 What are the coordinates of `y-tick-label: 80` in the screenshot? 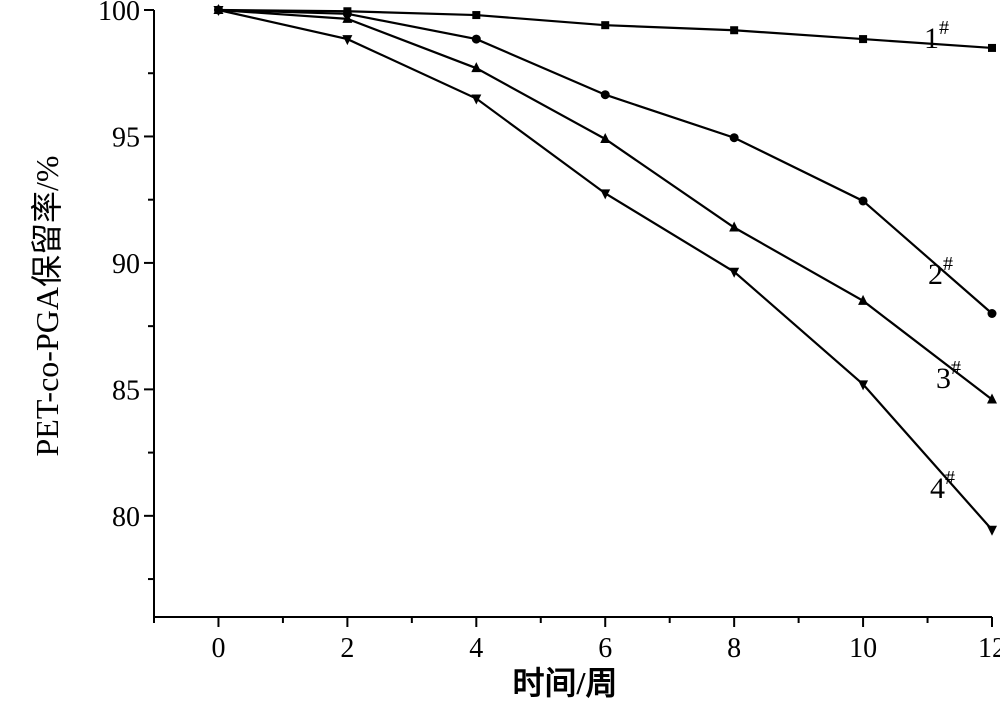 It's located at (126, 517).